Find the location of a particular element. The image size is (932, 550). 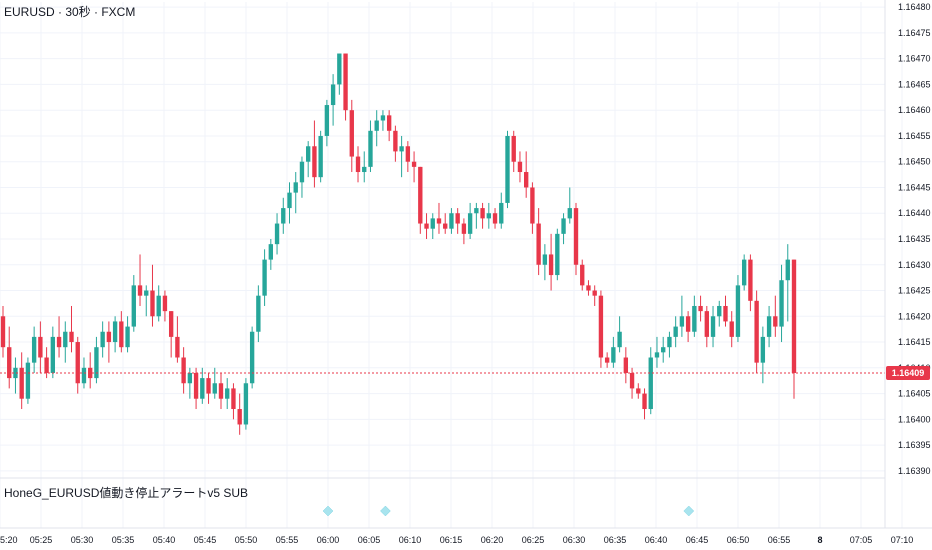

indicator-markers is located at coordinates (508, 511).